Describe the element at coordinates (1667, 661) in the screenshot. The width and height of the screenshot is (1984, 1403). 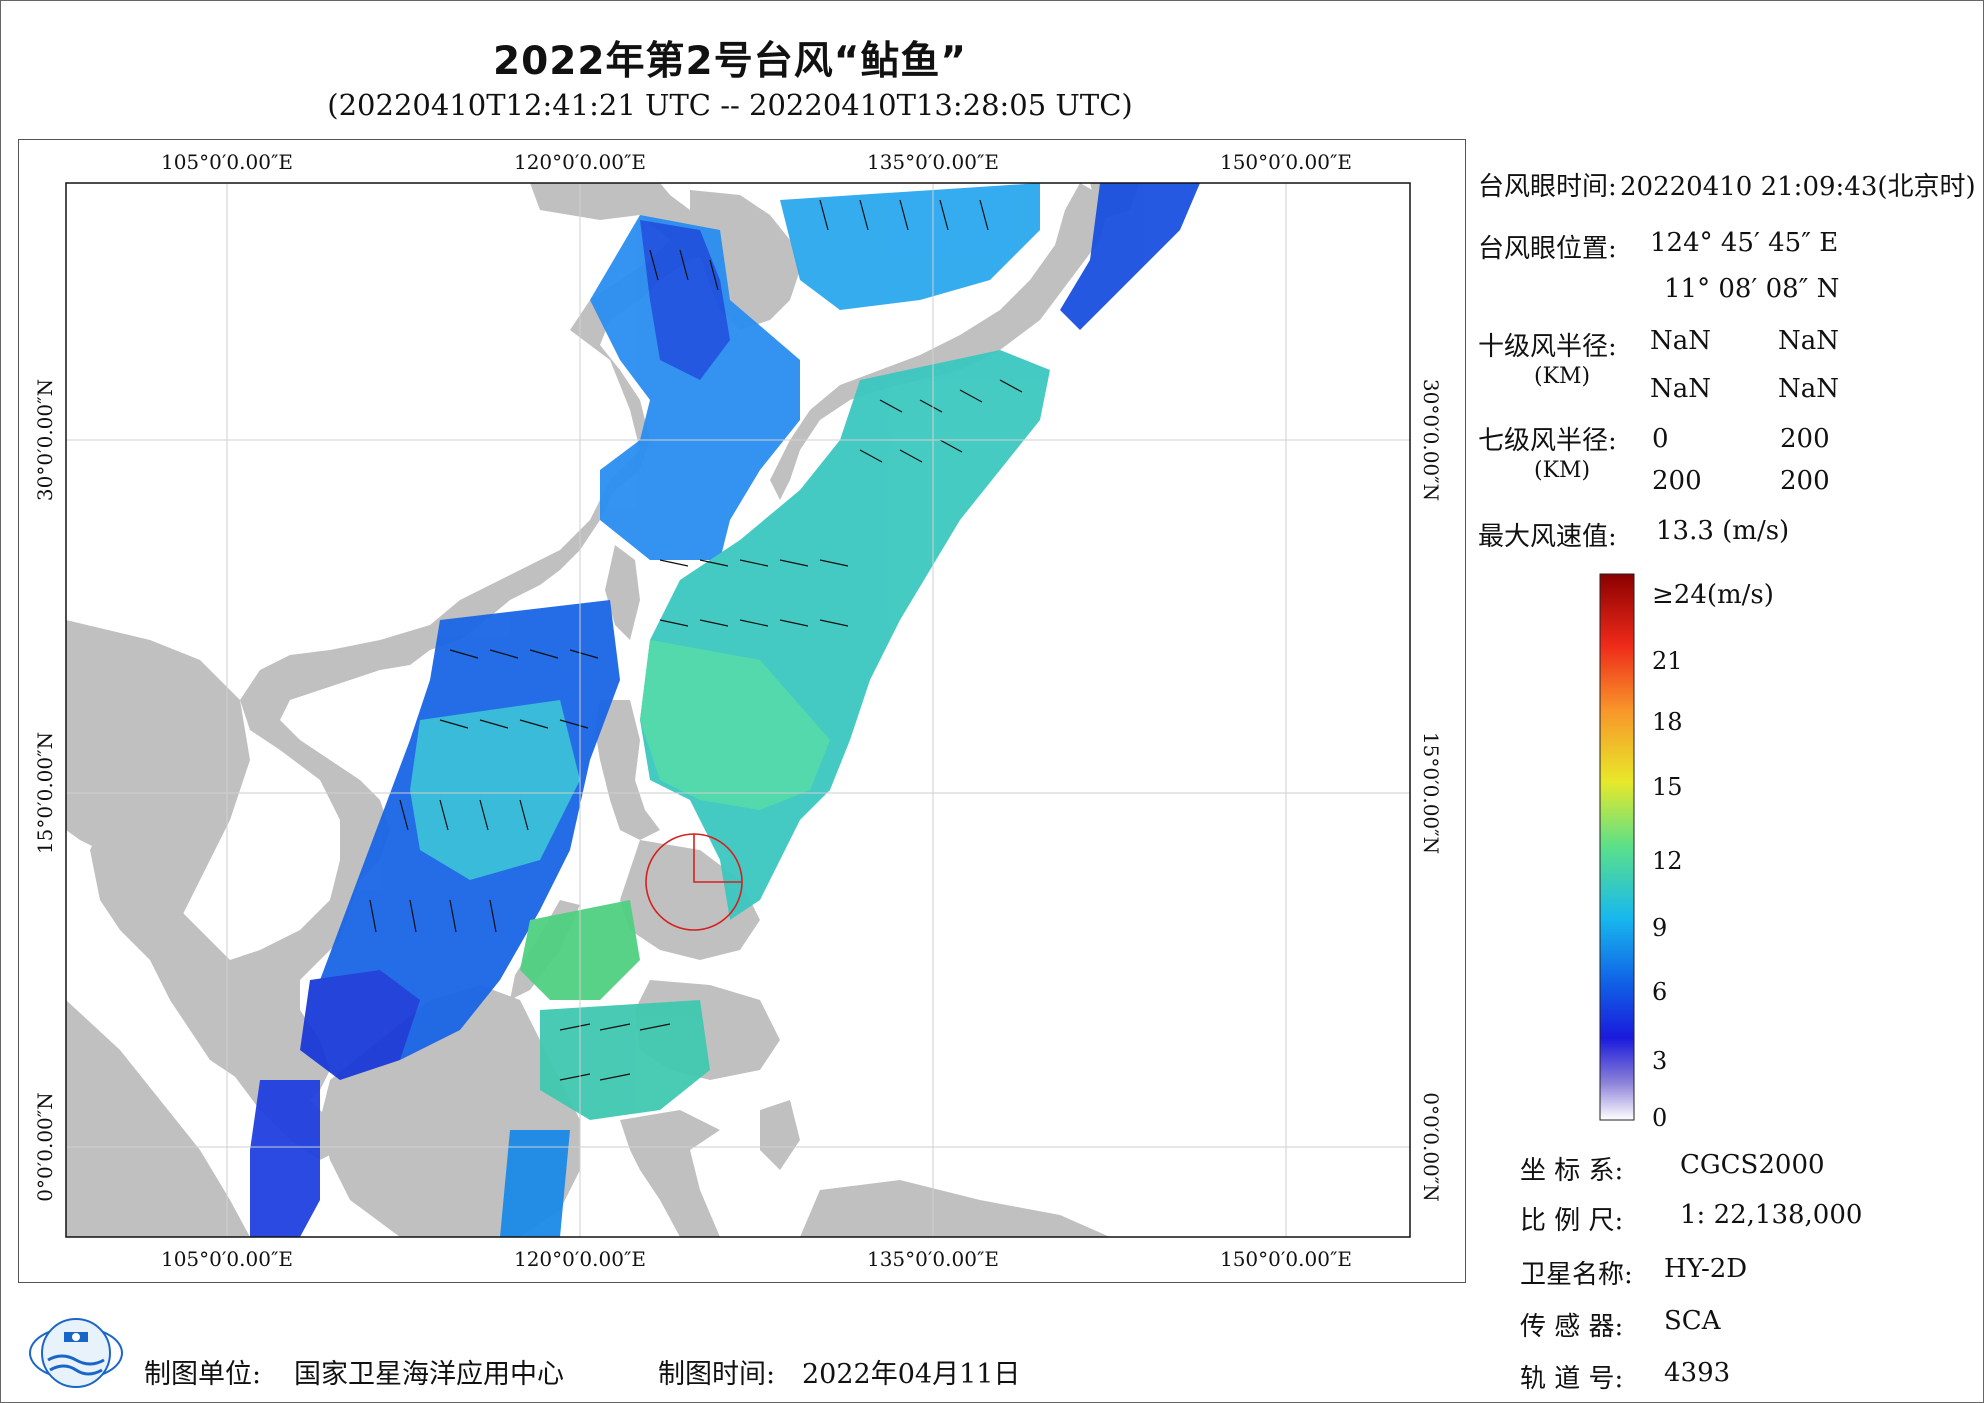
I see `colorbar-tick: 21` at that location.